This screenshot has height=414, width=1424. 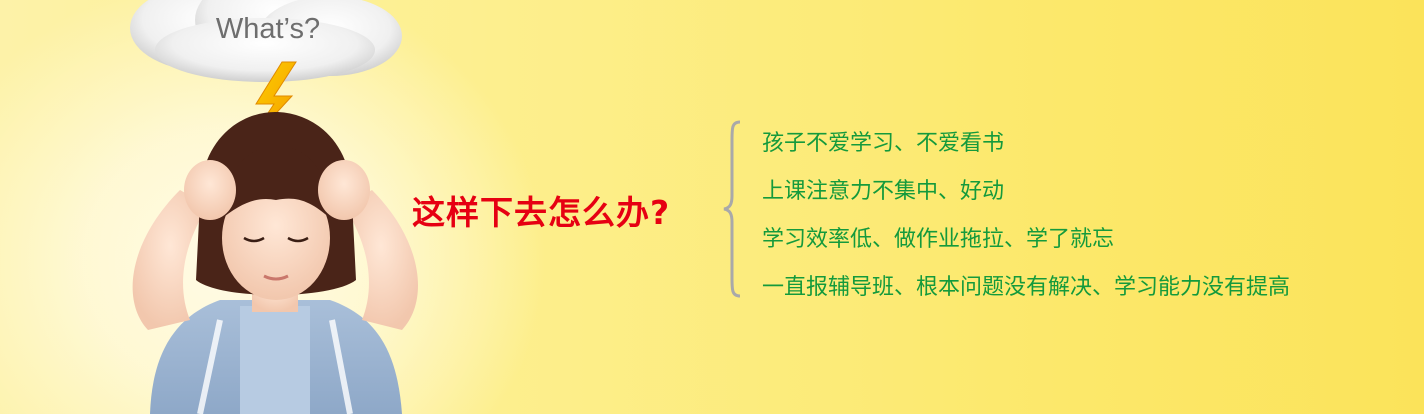 I want to click on curly-bracket, so click(x=732, y=209).